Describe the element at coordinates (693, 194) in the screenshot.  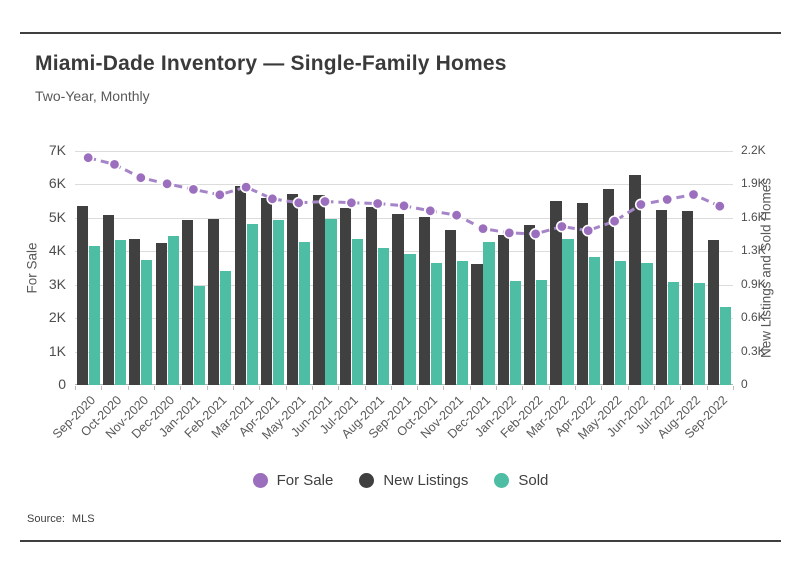
I see `for-sale-point-Aug-2022` at that location.